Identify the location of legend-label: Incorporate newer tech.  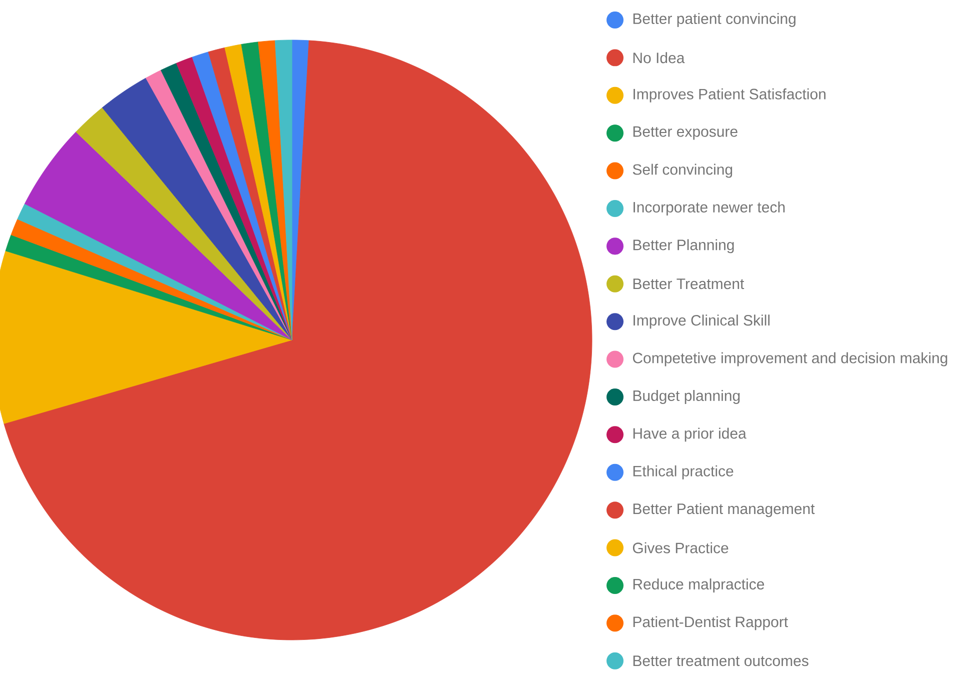
(709, 208).